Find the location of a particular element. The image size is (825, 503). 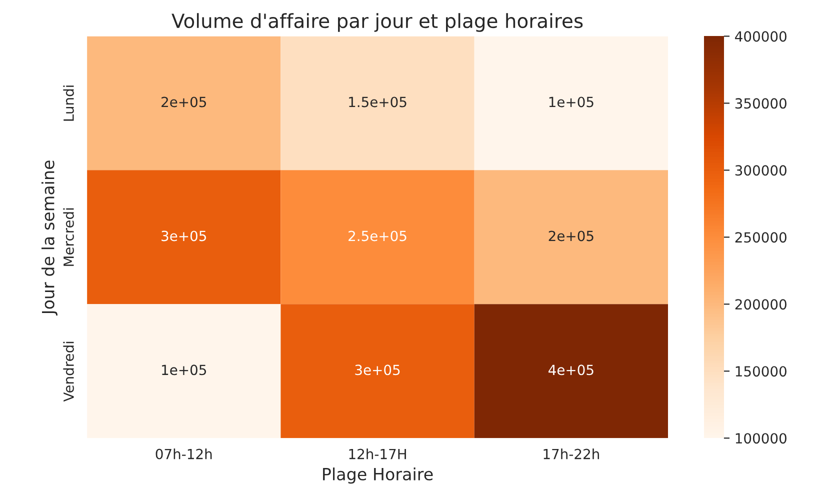

data-label: 4e+05 is located at coordinates (571, 370).